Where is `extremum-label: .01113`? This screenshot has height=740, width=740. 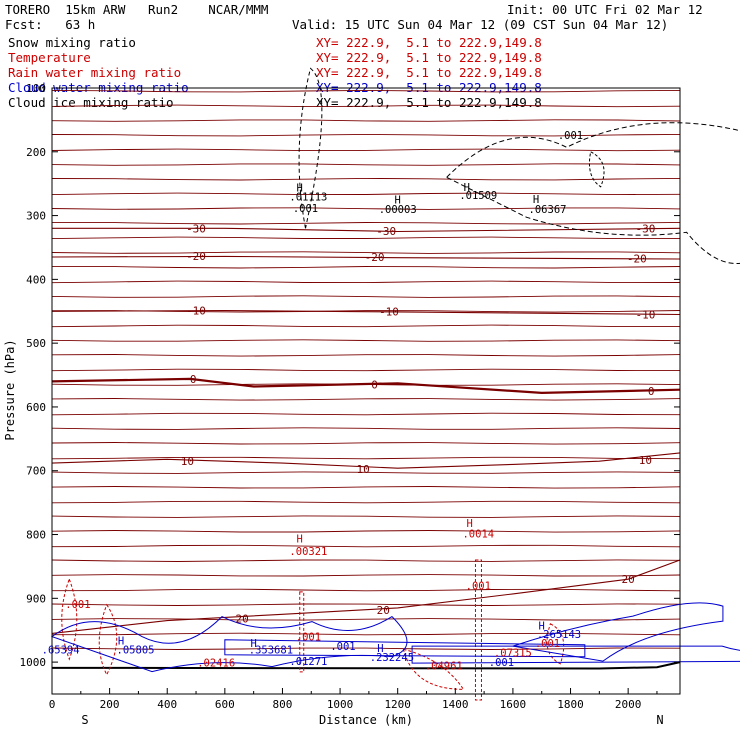 extremum-label: .01113 is located at coordinates (308, 197).